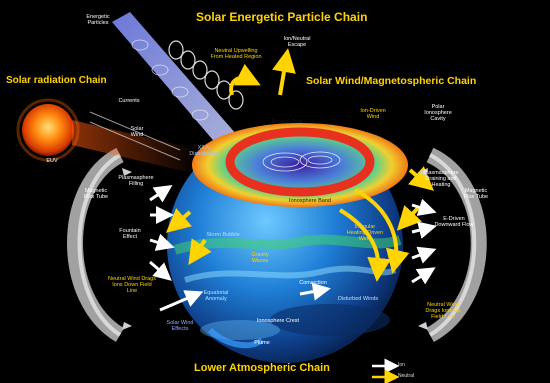  I want to click on solar-wind-lines, so click(135, 136).